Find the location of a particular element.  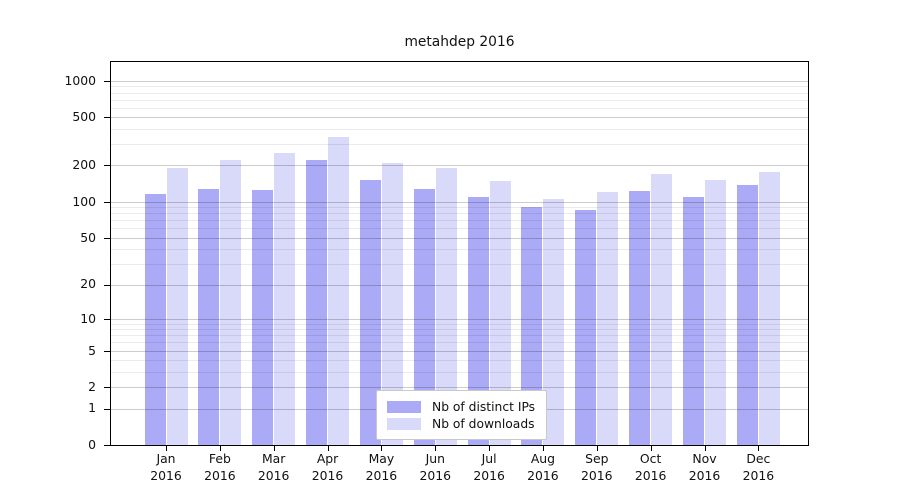

x-tick-label: Jul 2016 is located at coordinates (489, 467).